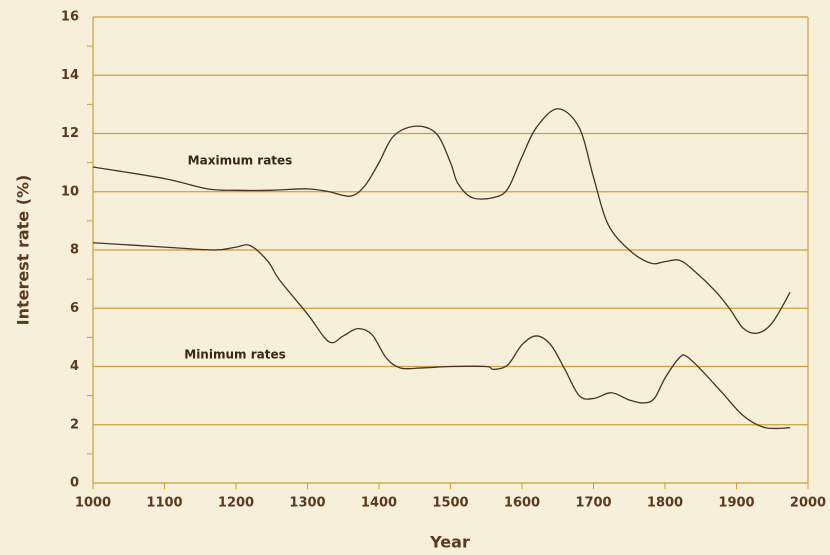 Image resolution: width=830 pixels, height=555 pixels. What do you see at coordinates (74, 483) in the screenshot?
I see `y-tick-label: 0` at bounding box center [74, 483].